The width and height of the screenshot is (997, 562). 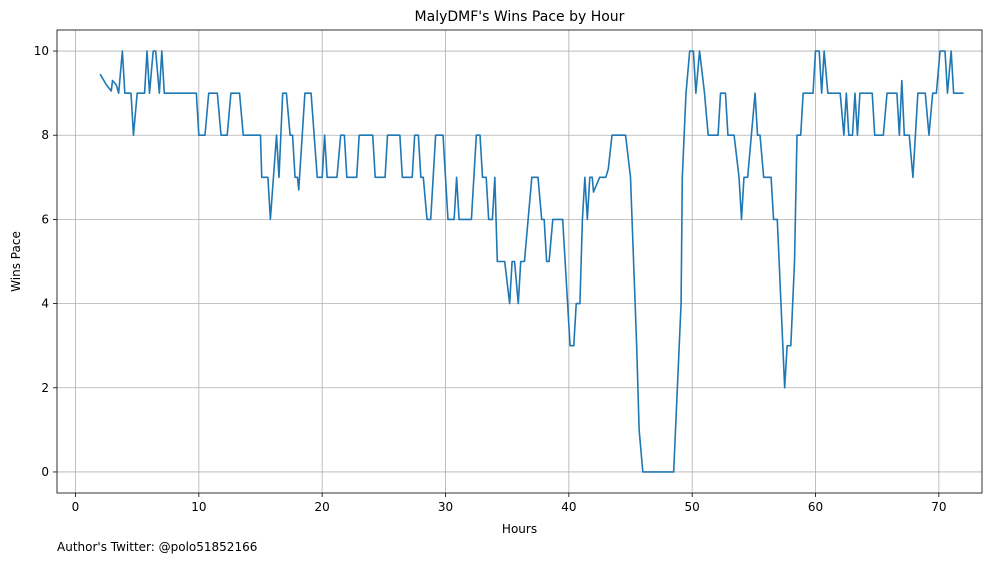 I want to click on x-ticks: 0 10 20 30 40 50 60 70, so click(x=509, y=503).